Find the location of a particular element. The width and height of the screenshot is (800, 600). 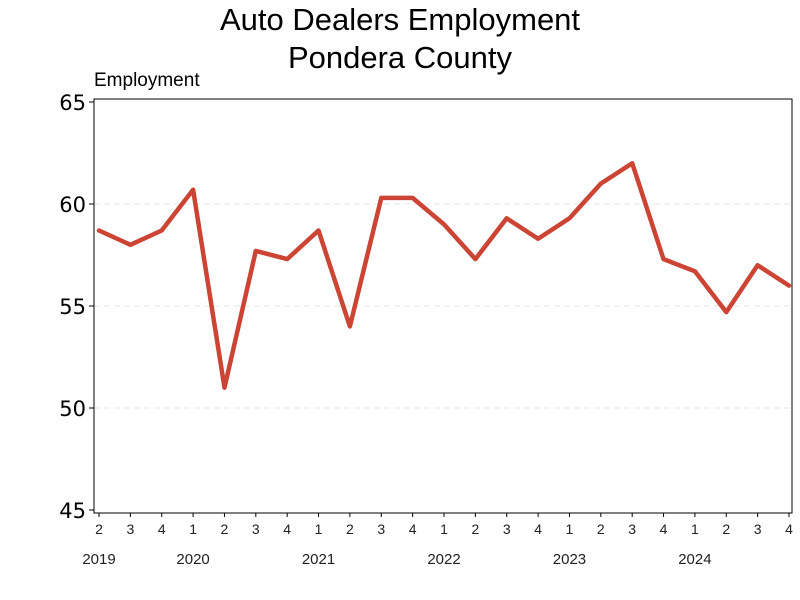

year-label: 2020 is located at coordinates (192, 559).